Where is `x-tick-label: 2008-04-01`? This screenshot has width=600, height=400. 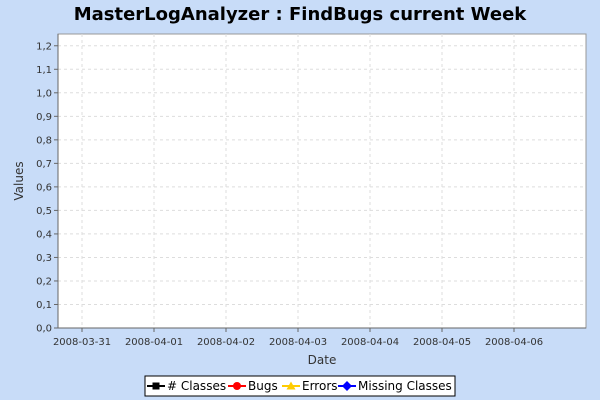
x-tick-label: 2008-04-01 is located at coordinates (154, 342).